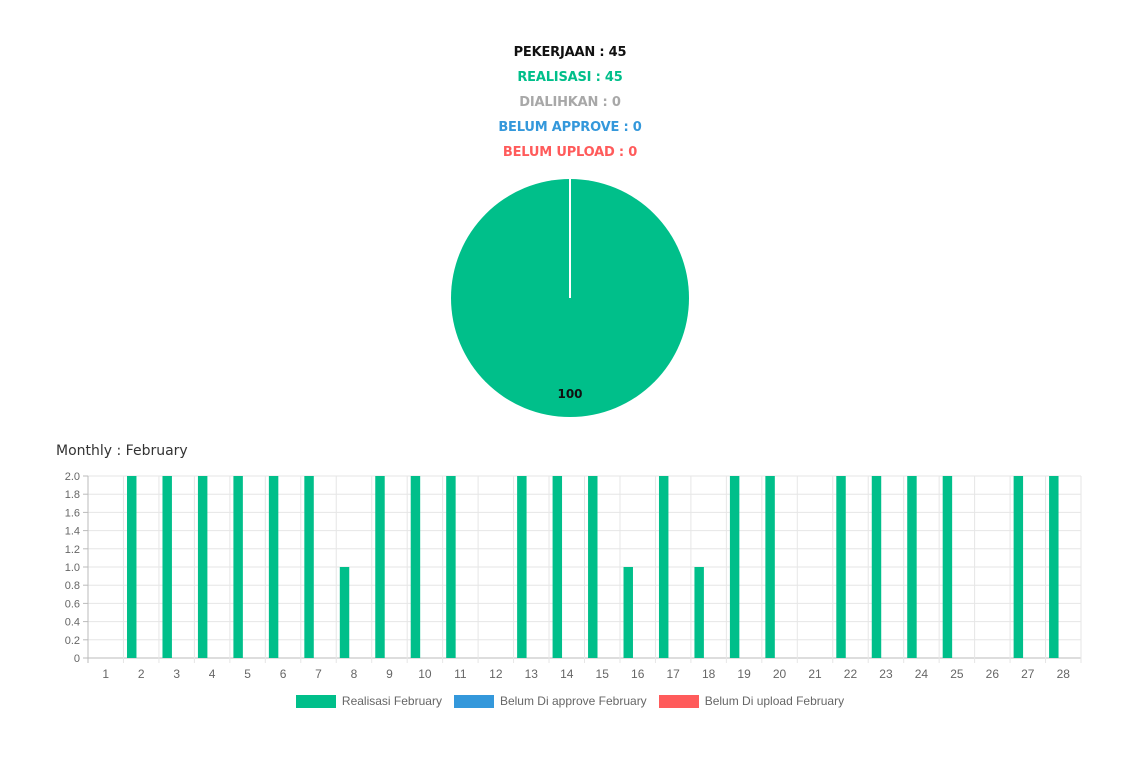 Image resolution: width=1140 pixels, height=764 pixels. I want to click on y-tick-label: 0, so click(77, 659).